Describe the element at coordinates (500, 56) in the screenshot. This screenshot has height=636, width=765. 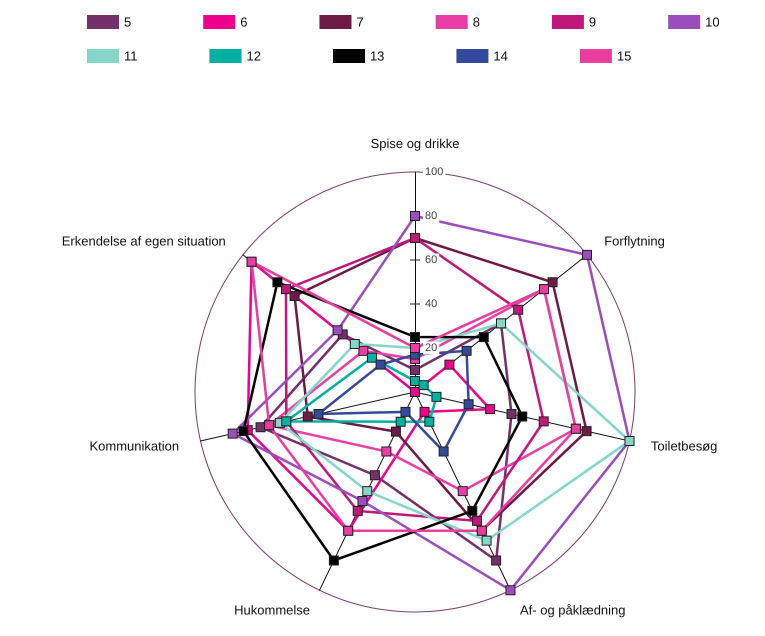
I see `legend-label: 14` at that location.